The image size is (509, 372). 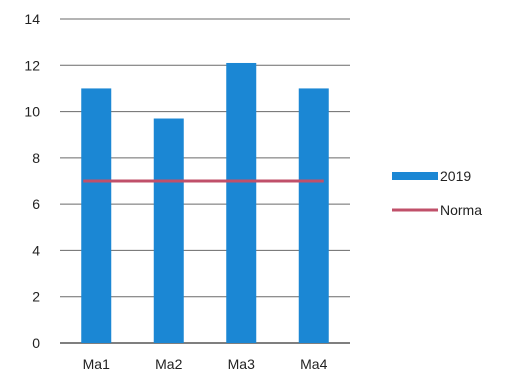 I want to click on y-tick-label: 2, so click(x=36, y=297).